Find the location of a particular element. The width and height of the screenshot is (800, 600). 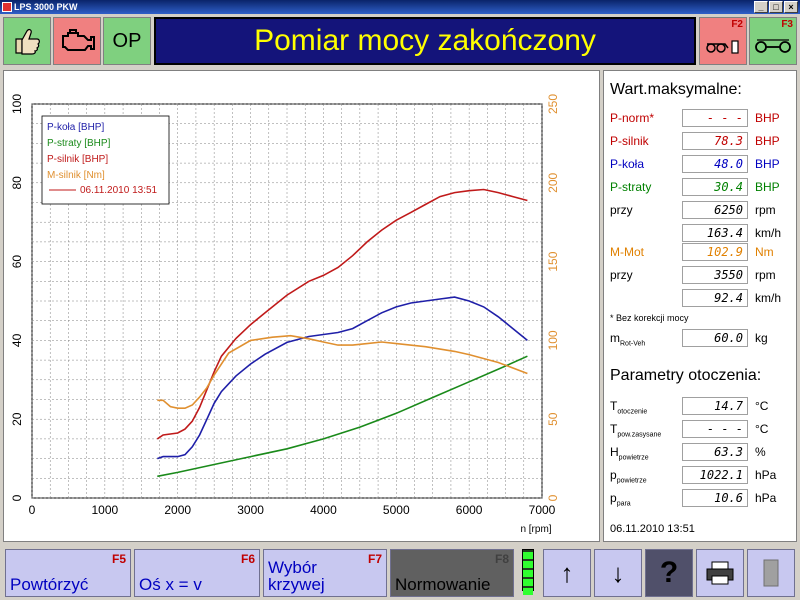

max-value-unit: km/h is located at coordinates (768, 233).